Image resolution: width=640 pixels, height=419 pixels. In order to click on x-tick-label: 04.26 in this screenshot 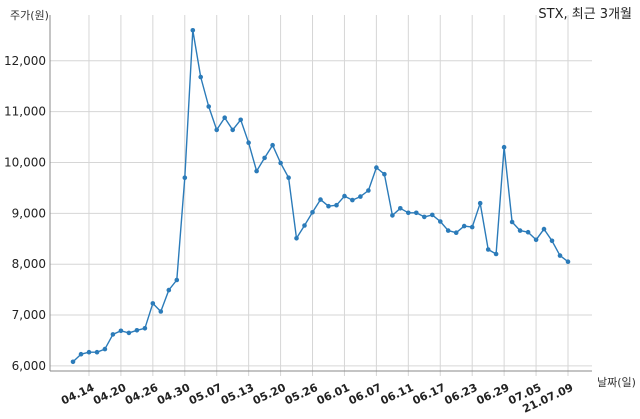, I will do `click(141, 394)`.